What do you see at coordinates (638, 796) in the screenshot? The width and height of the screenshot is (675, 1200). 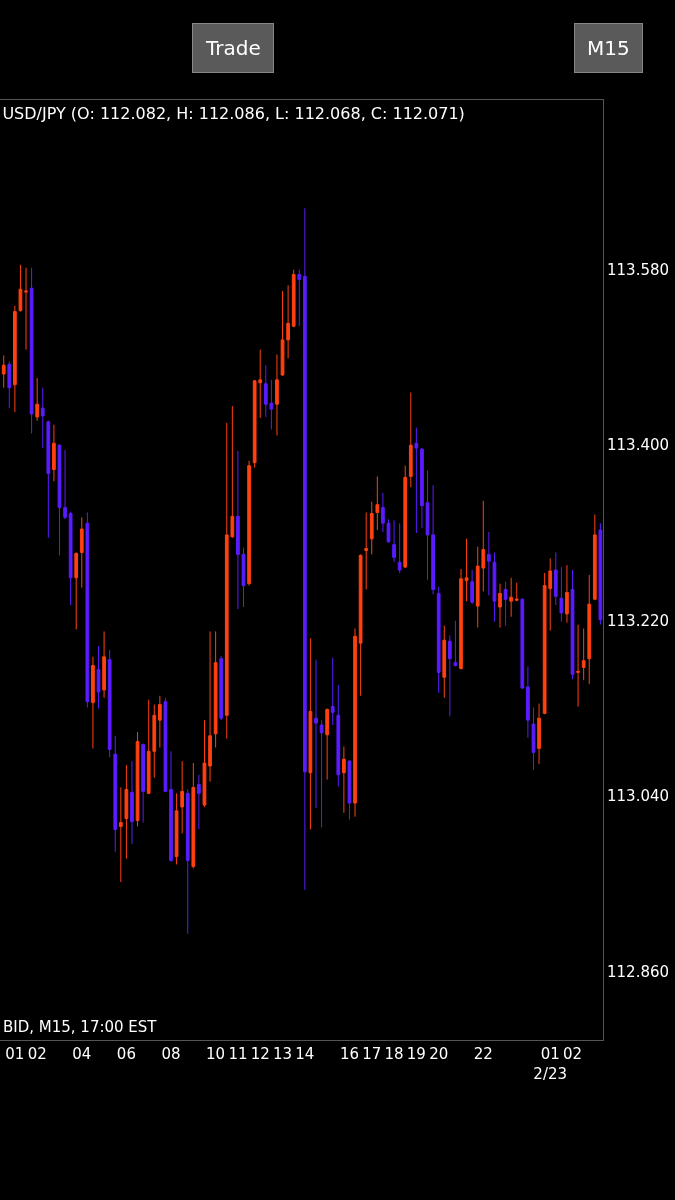 I see `y-tick-label: 113.040` at bounding box center [638, 796].